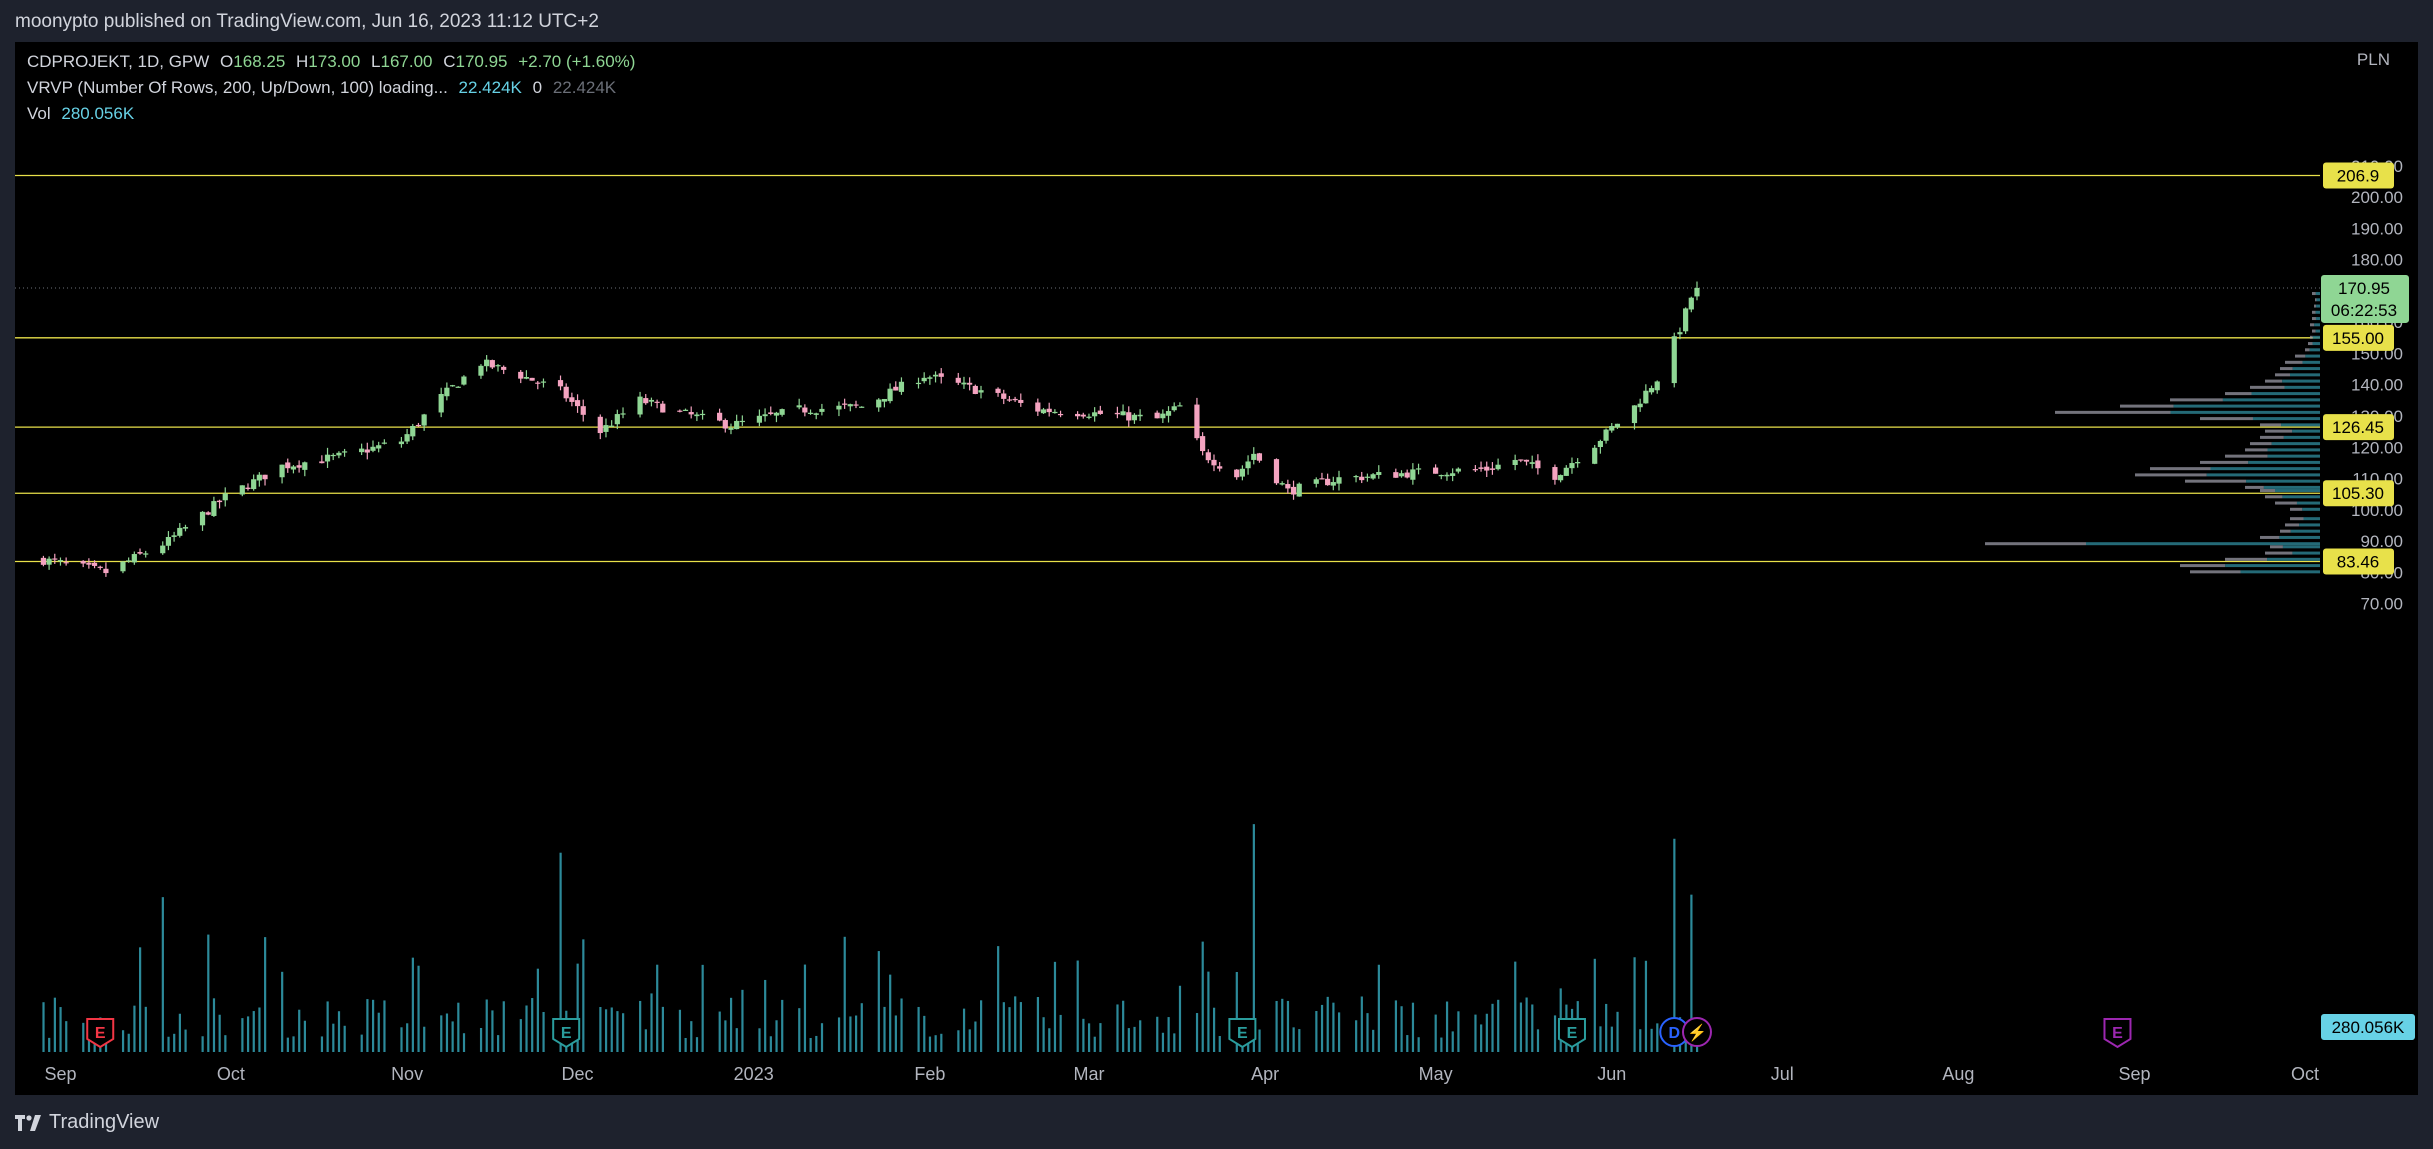 The width and height of the screenshot is (2433, 1149). What do you see at coordinates (87, 1122) in the screenshot?
I see `tradingview-brand: TradingView` at bounding box center [87, 1122].